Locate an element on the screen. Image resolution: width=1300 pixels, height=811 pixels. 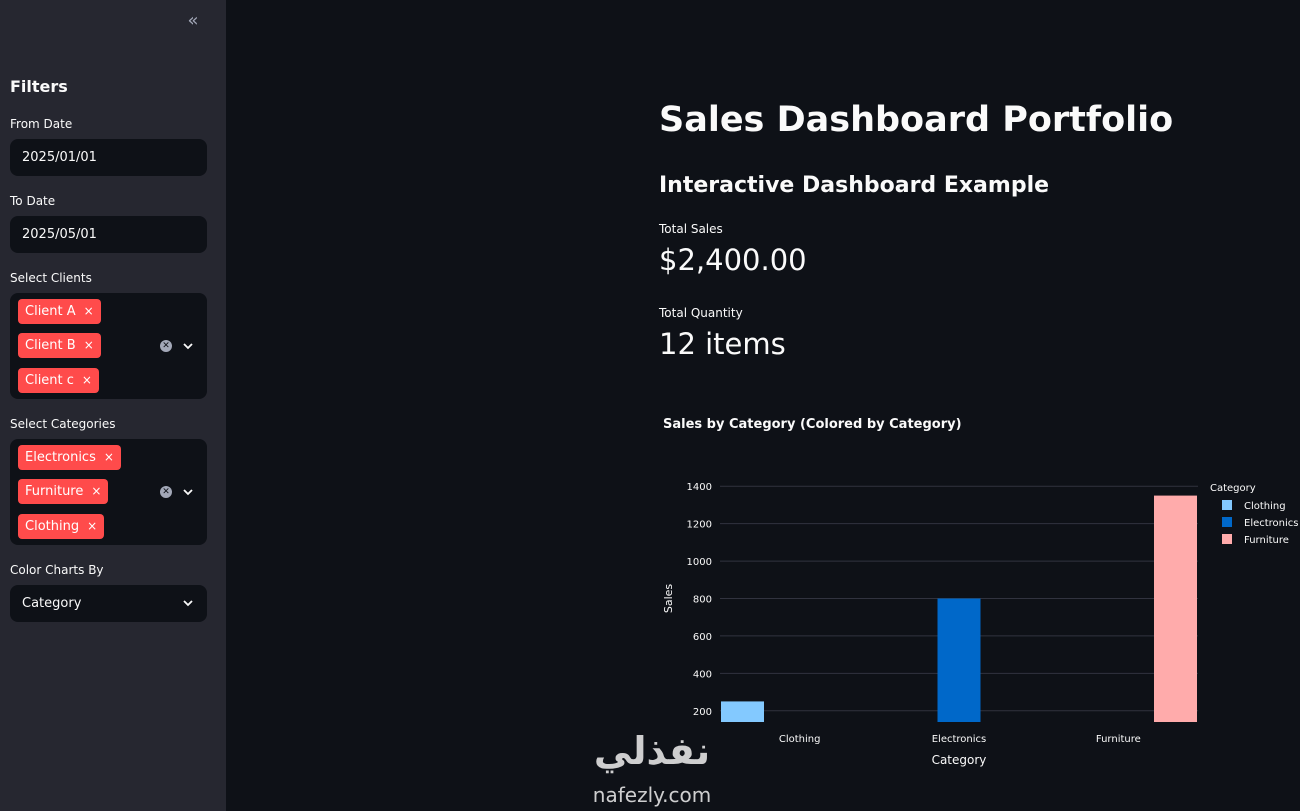
client-chip: Client A × is located at coordinates (59, 311).